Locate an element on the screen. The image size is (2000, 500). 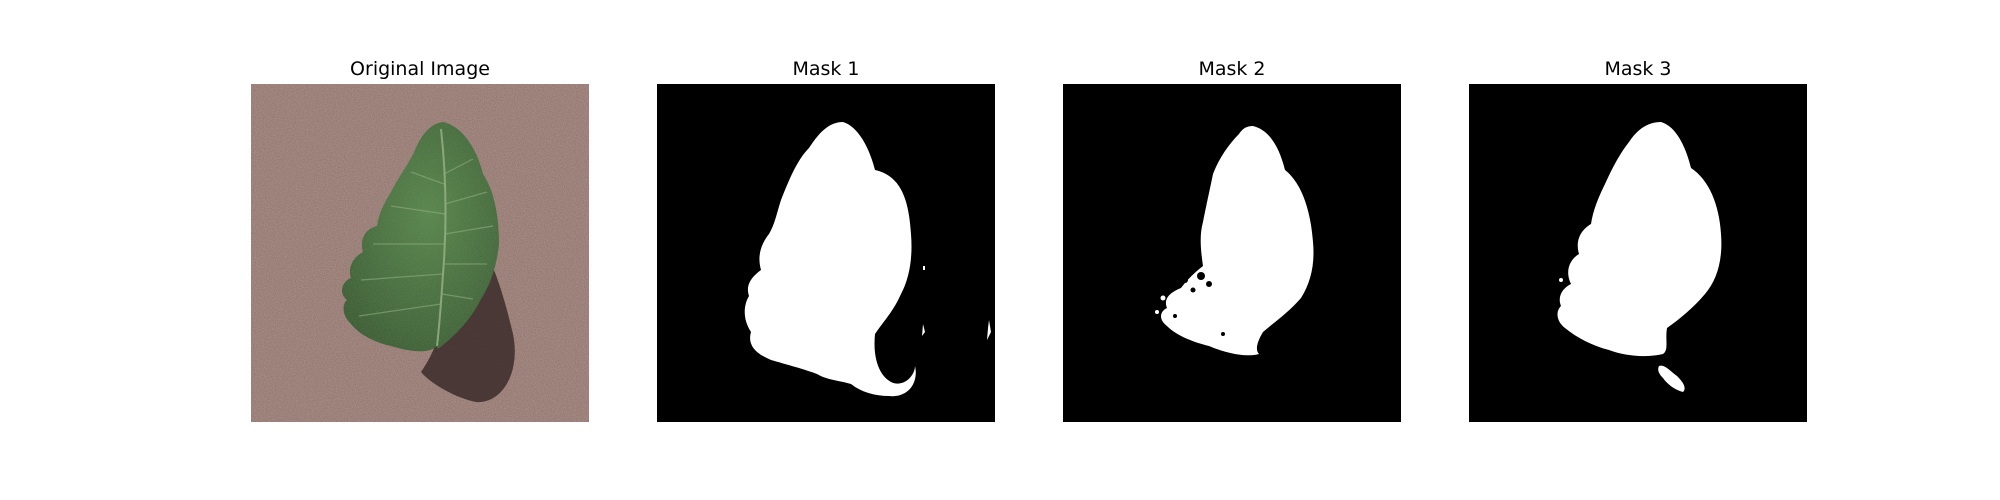
mask-2-image is located at coordinates (1232, 253).